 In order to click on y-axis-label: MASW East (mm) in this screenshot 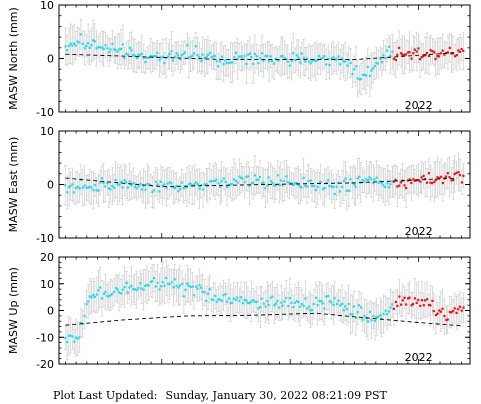, I will do `click(13, 185)`.